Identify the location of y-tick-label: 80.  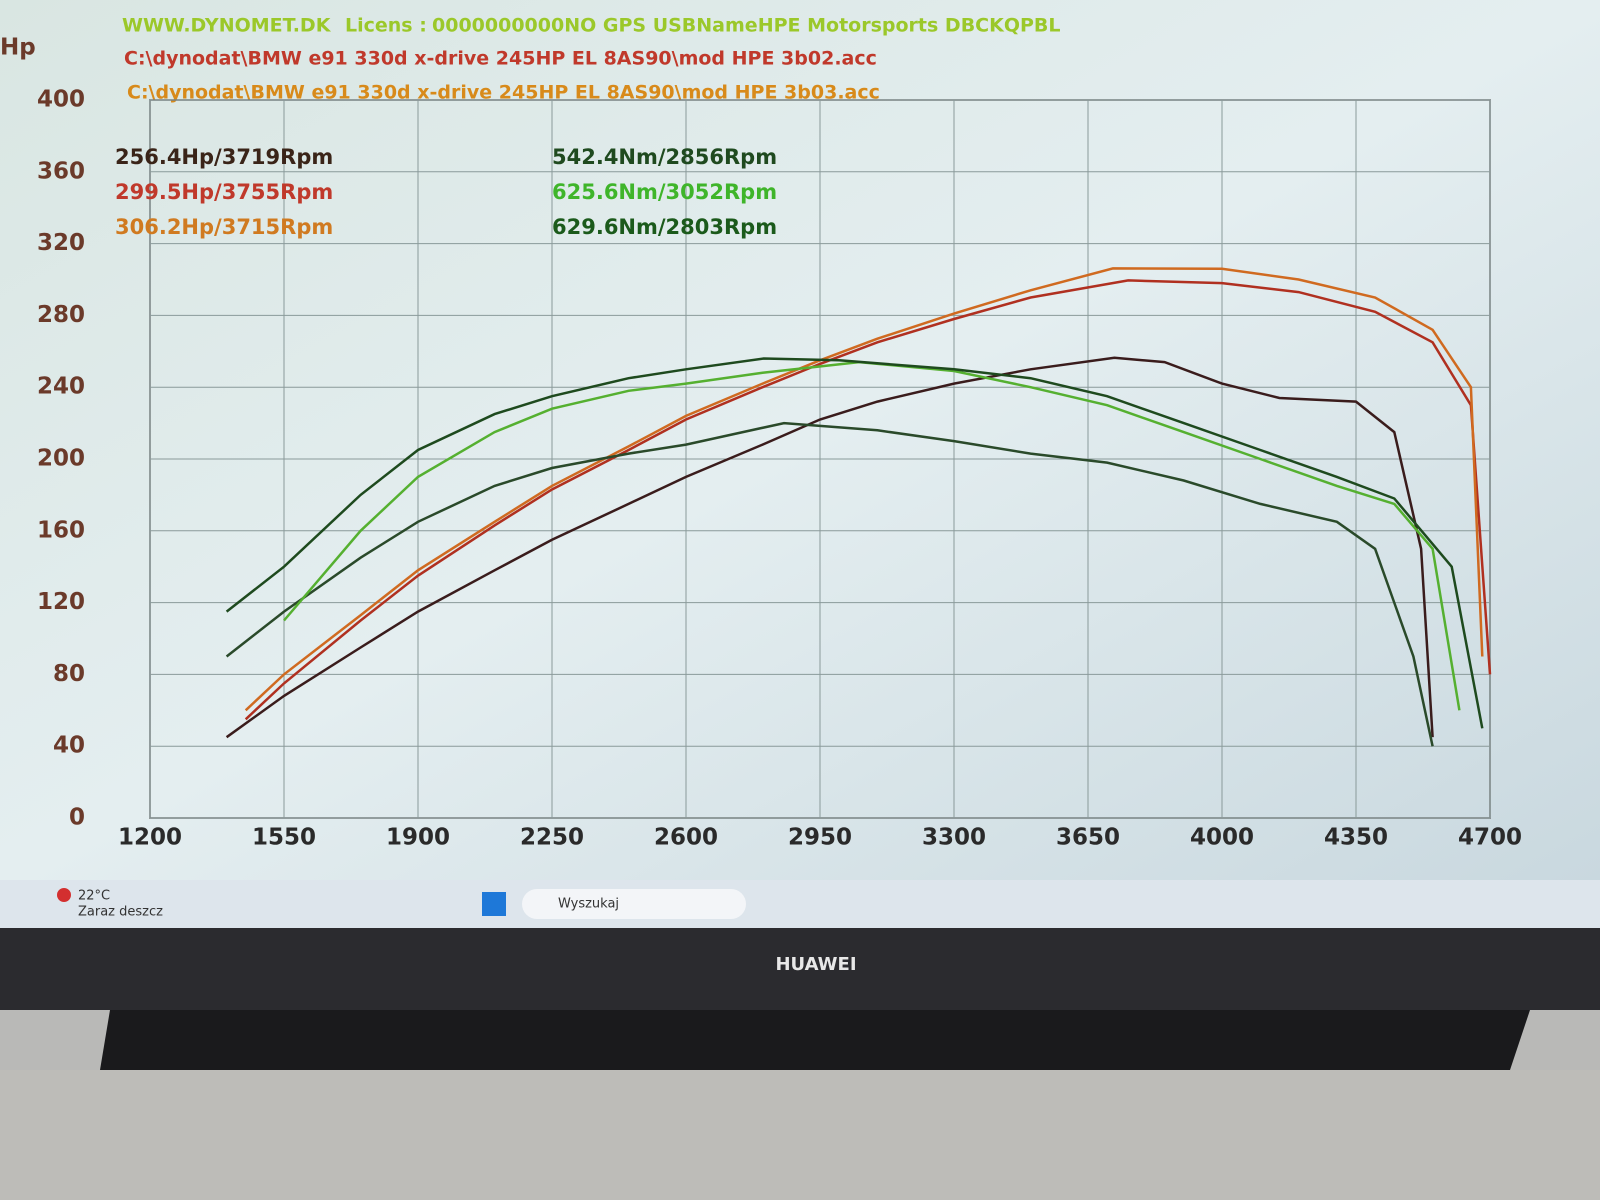
(69, 674).